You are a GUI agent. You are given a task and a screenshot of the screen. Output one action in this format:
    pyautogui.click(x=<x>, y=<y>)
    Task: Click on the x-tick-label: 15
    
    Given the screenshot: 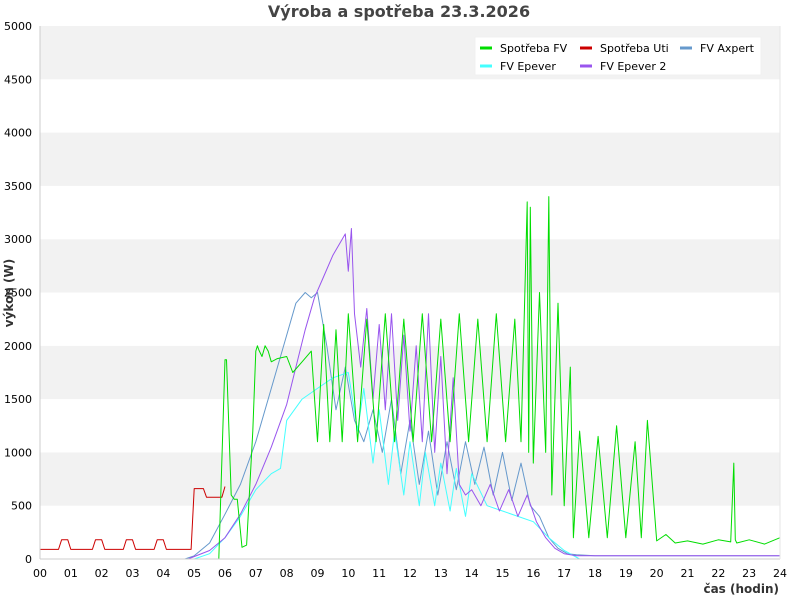 What is the action you would take?
    pyautogui.click(x=503, y=573)
    